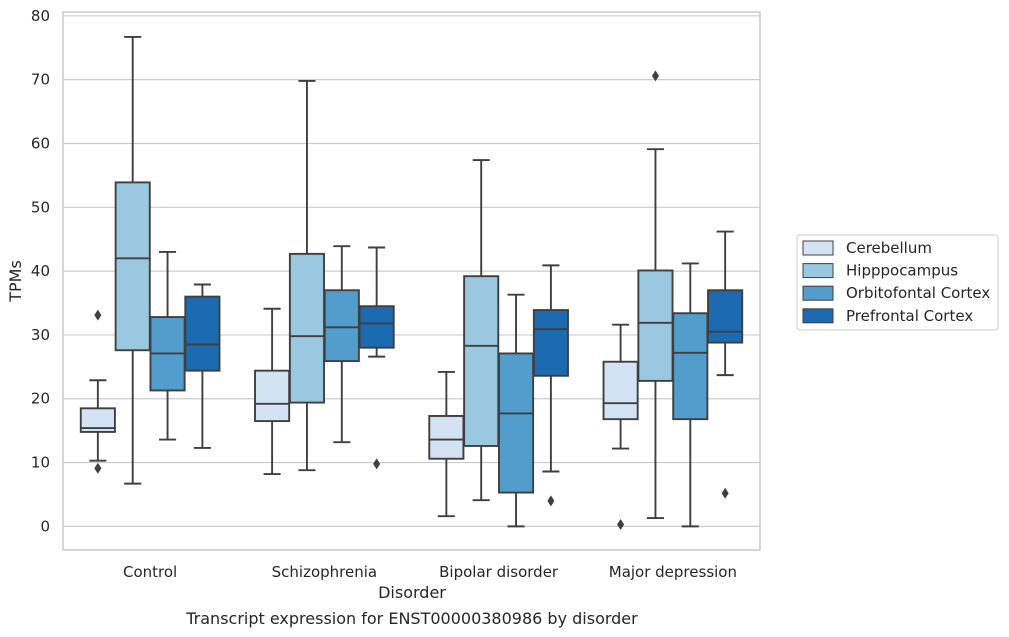 The width and height of the screenshot is (1009, 637). Describe the element at coordinates (499, 572) in the screenshot. I see `x-tick-label: Bipolar disorder` at that location.